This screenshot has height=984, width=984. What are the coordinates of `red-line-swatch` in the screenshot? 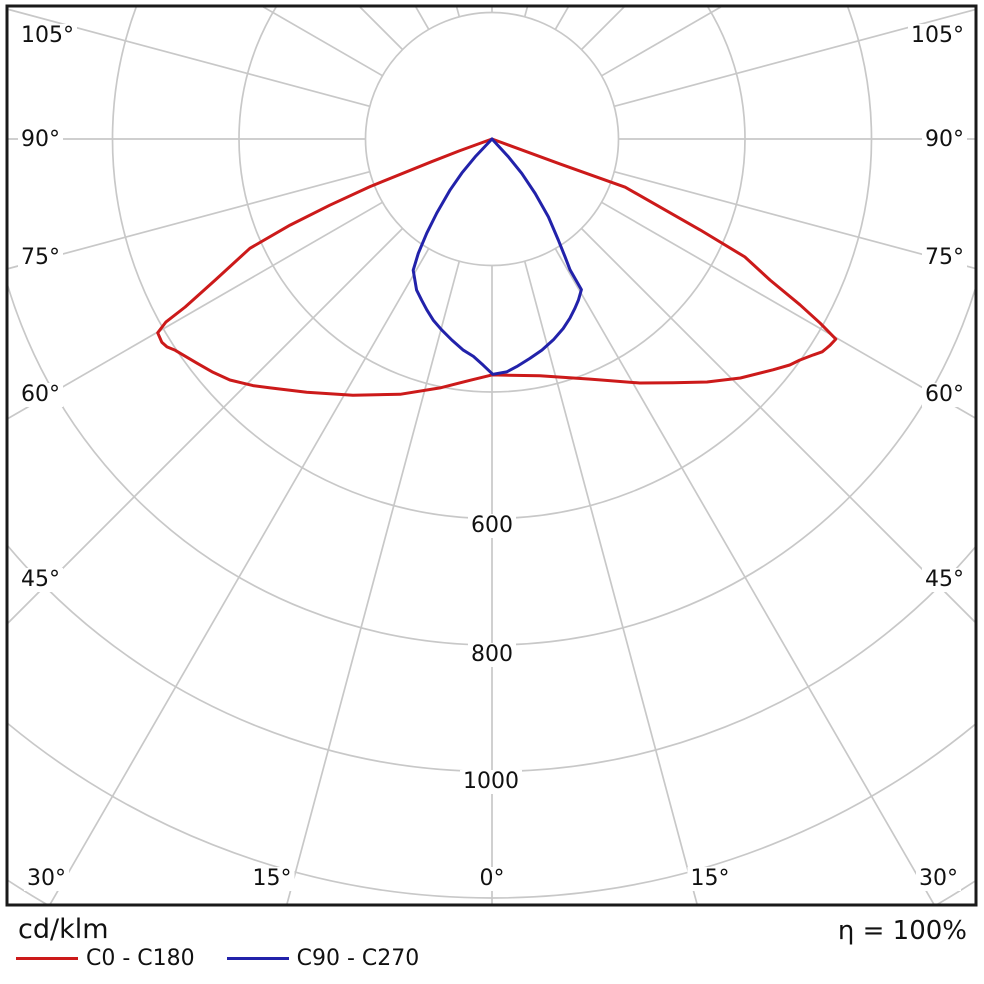 It's located at (47, 958).